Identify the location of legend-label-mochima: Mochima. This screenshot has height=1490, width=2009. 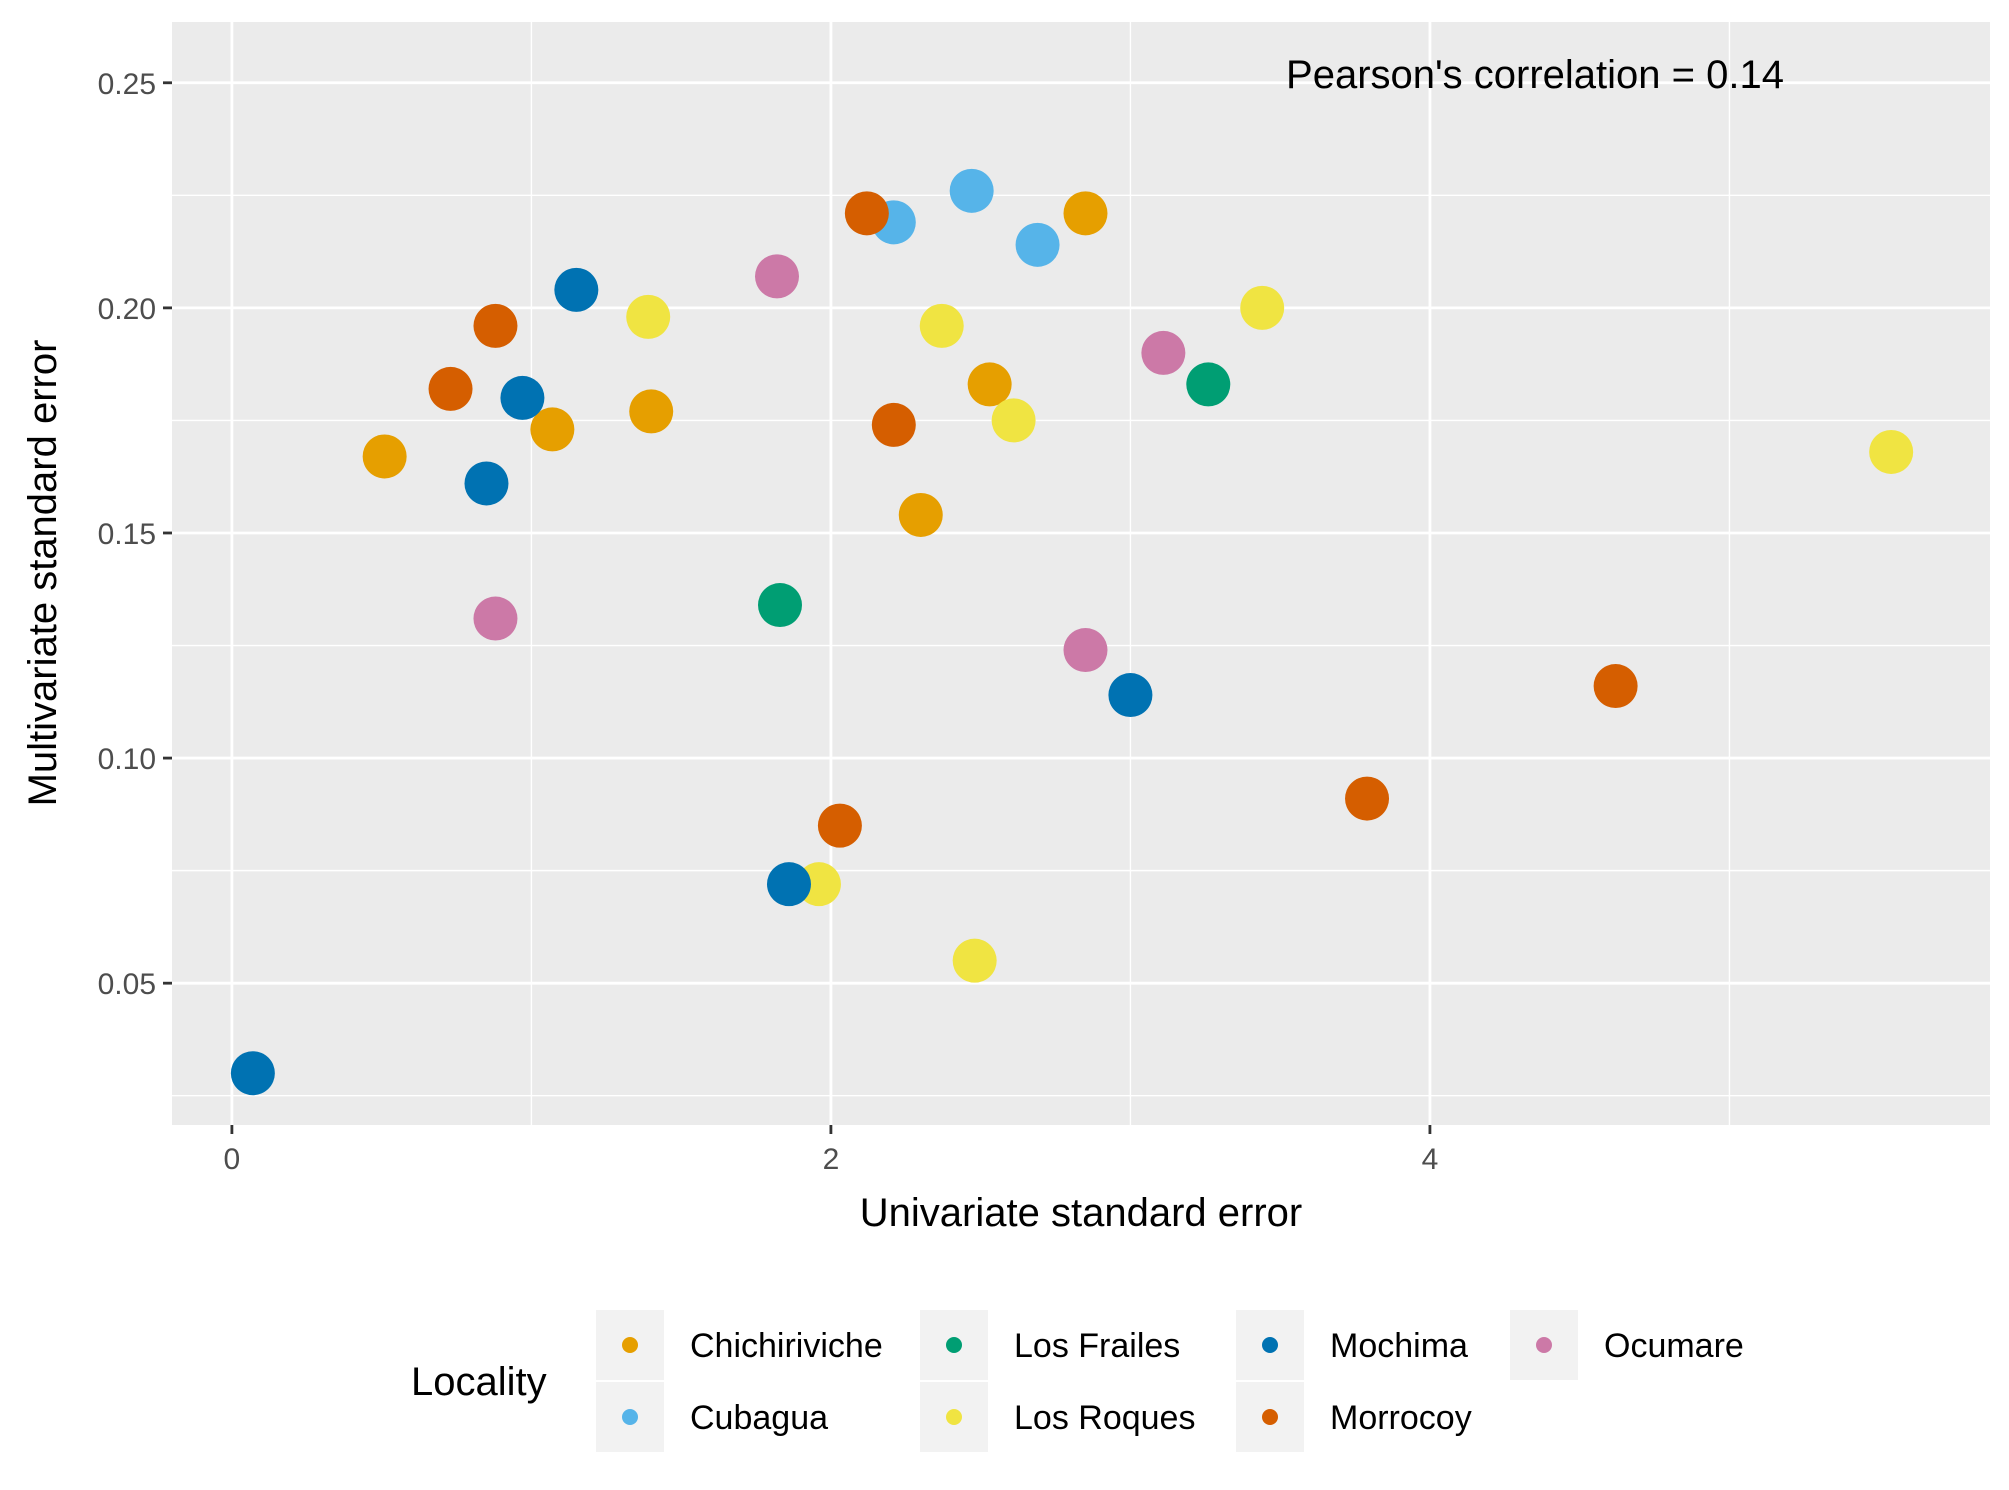
(1399, 1346).